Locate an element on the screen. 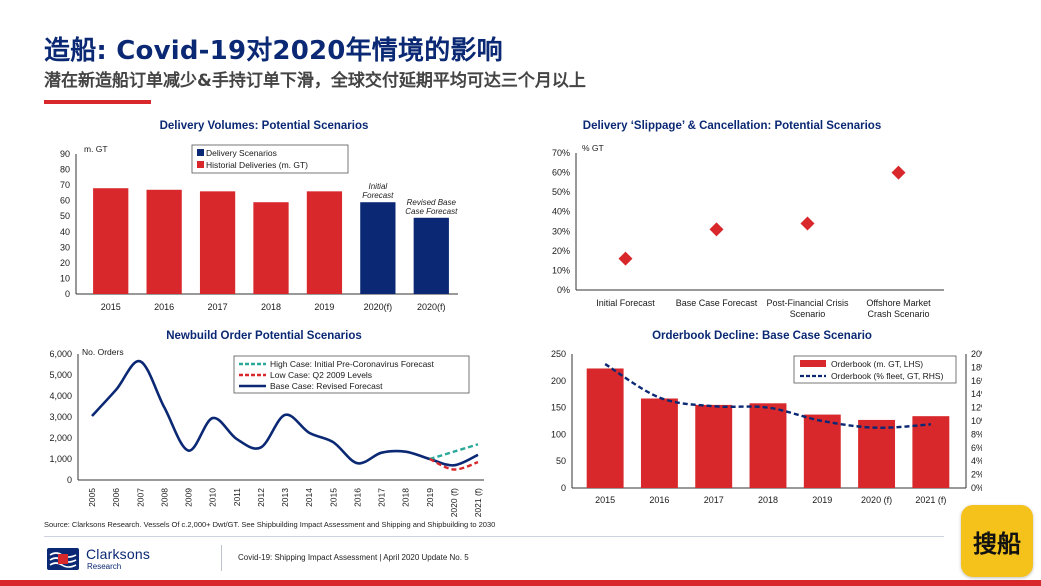 This screenshot has width=1041, height=586. x-tick-label: 2008 is located at coordinates (164, 497).